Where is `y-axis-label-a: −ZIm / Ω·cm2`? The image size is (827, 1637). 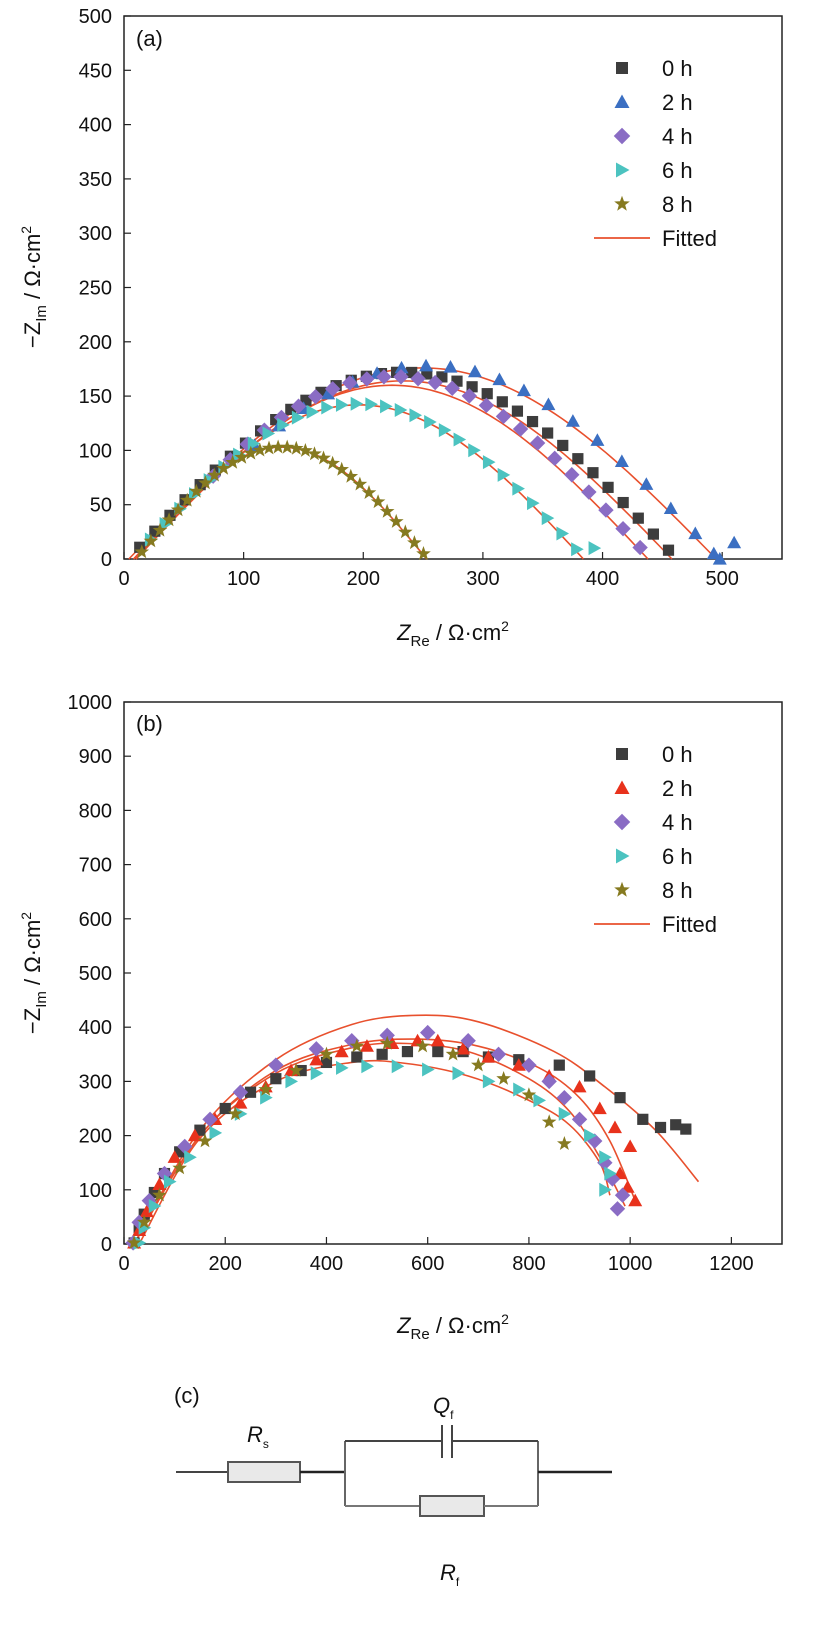 y-axis-label-a: −ZIm / Ω·cm2 is located at coordinates (34, 287).